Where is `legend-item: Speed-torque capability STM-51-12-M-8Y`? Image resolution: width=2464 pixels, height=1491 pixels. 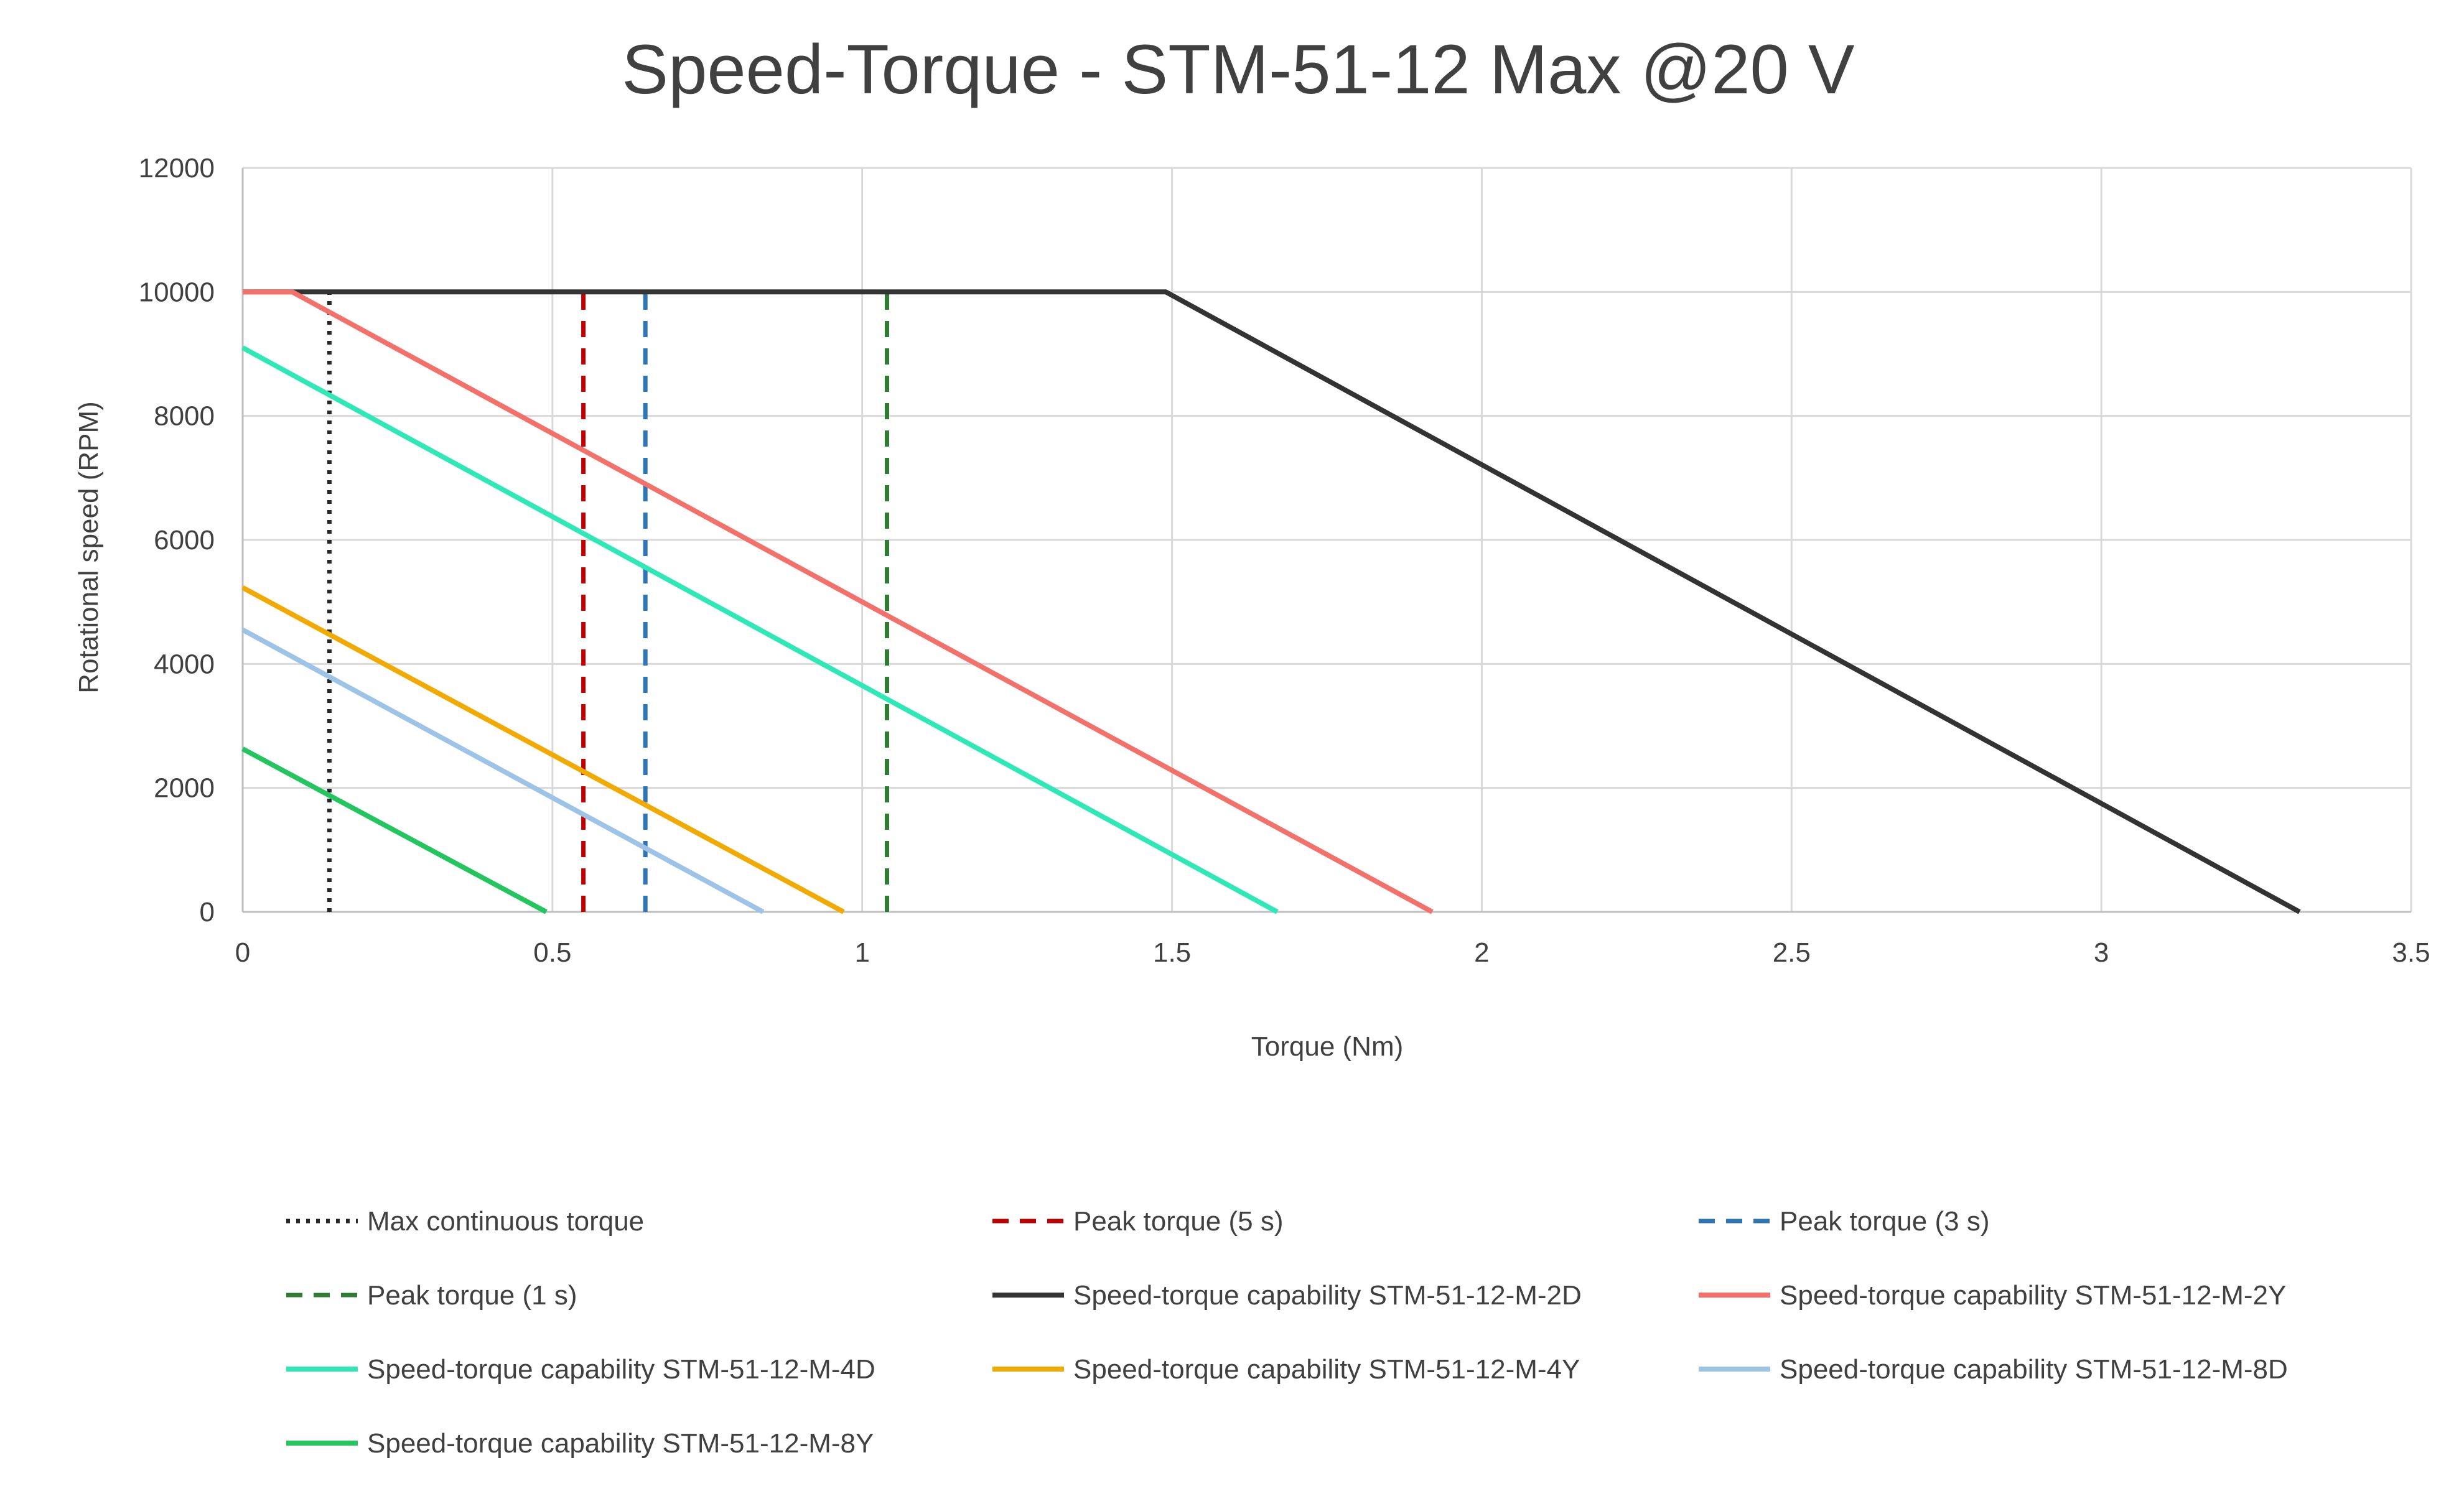 legend-item: Speed-torque capability STM-51-12-M-8Y is located at coordinates (580, 1443).